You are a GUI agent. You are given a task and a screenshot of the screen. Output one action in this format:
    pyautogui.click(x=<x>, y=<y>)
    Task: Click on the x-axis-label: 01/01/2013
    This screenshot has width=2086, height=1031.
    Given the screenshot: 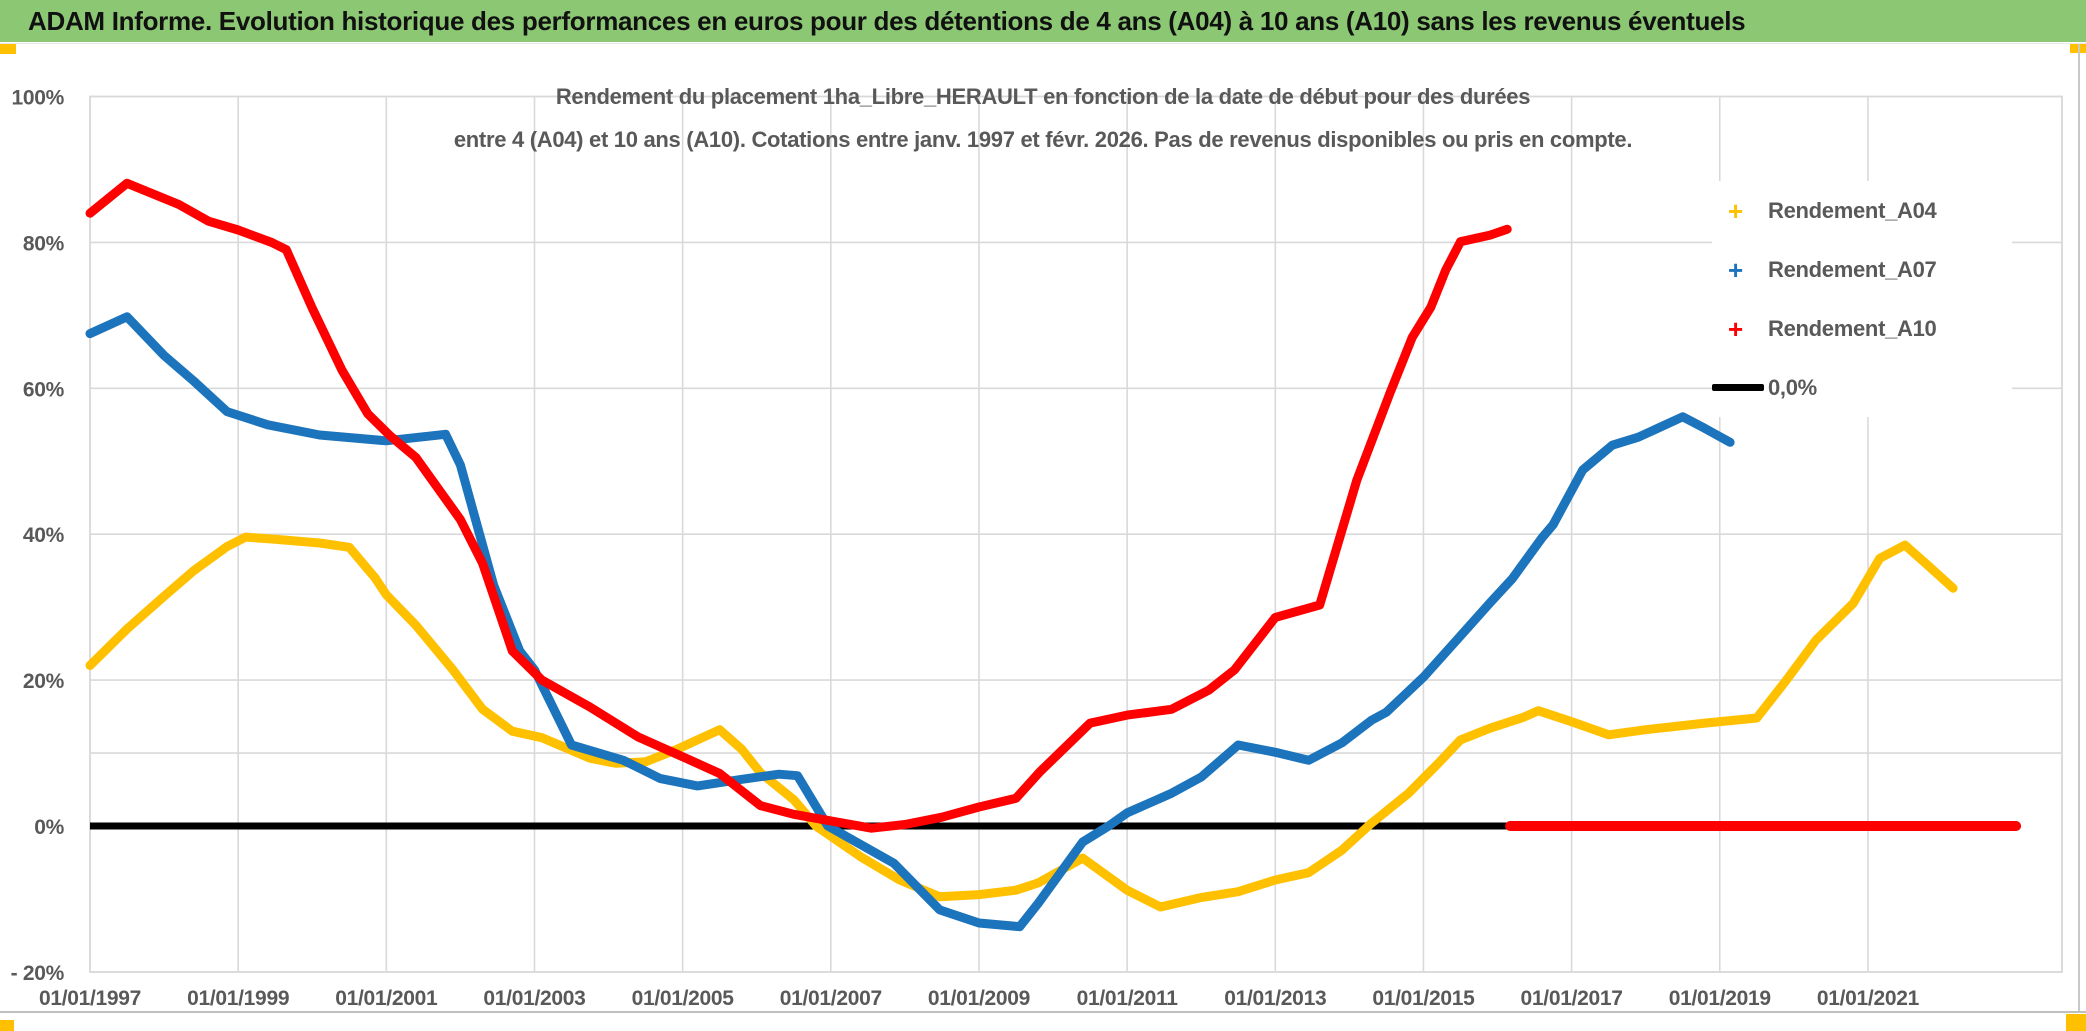 What is the action you would take?
    pyautogui.click(x=1275, y=998)
    